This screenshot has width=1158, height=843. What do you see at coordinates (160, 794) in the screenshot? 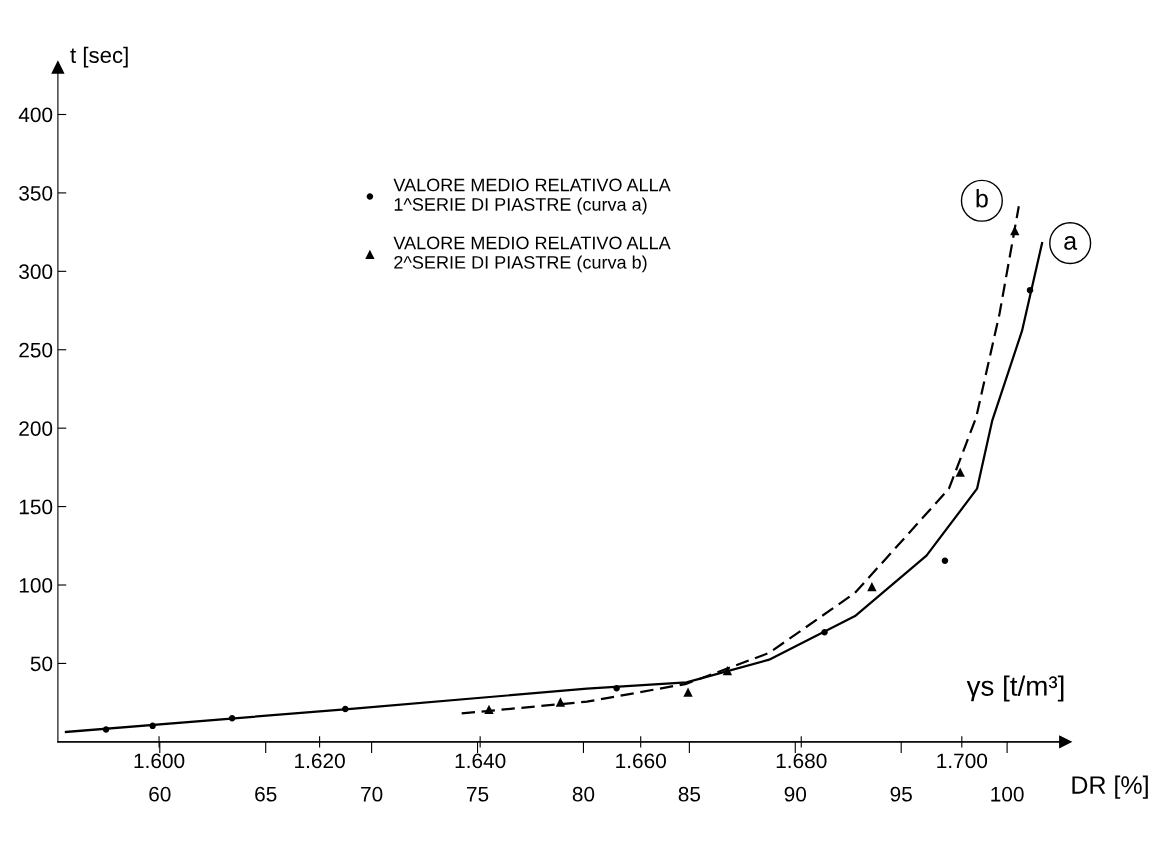
I see `x2-tick-label: 60` at bounding box center [160, 794].